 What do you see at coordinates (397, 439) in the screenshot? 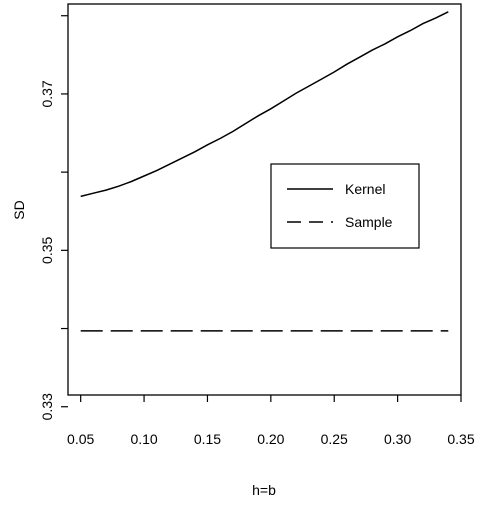
I see `x-tick-label: 0.30` at bounding box center [397, 439].